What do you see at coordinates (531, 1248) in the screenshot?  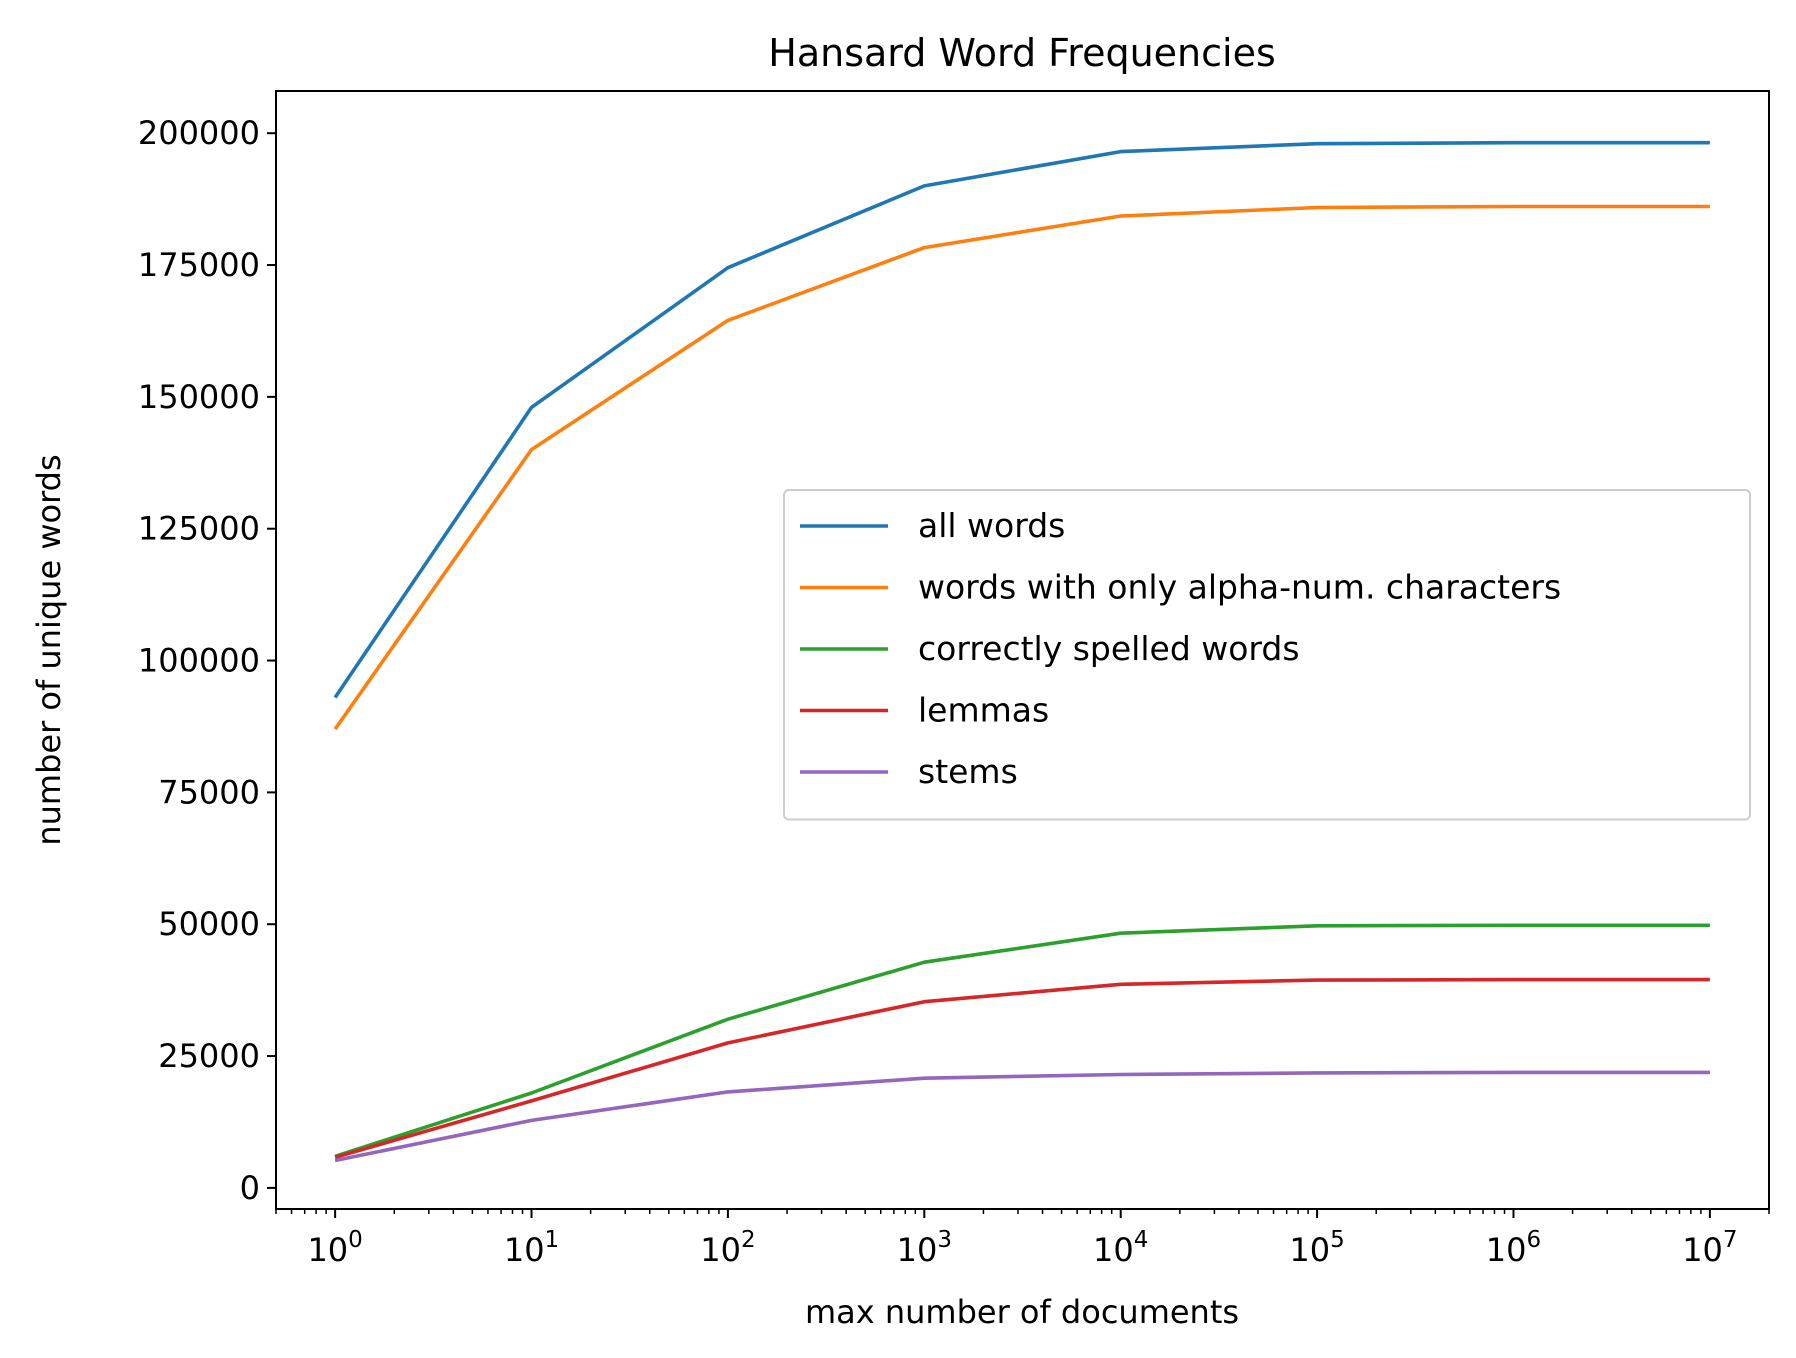 I see `x-tick-label: 10¹` at bounding box center [531, 1248].